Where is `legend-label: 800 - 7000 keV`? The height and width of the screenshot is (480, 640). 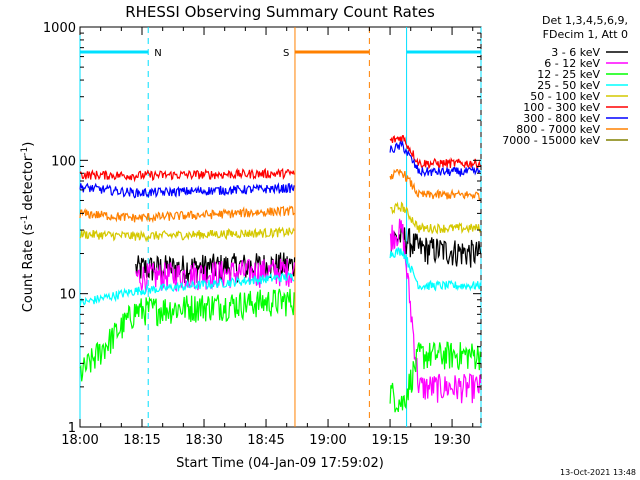 legend-label: 800 - 7000 keV is located at coordinates (558, 129).